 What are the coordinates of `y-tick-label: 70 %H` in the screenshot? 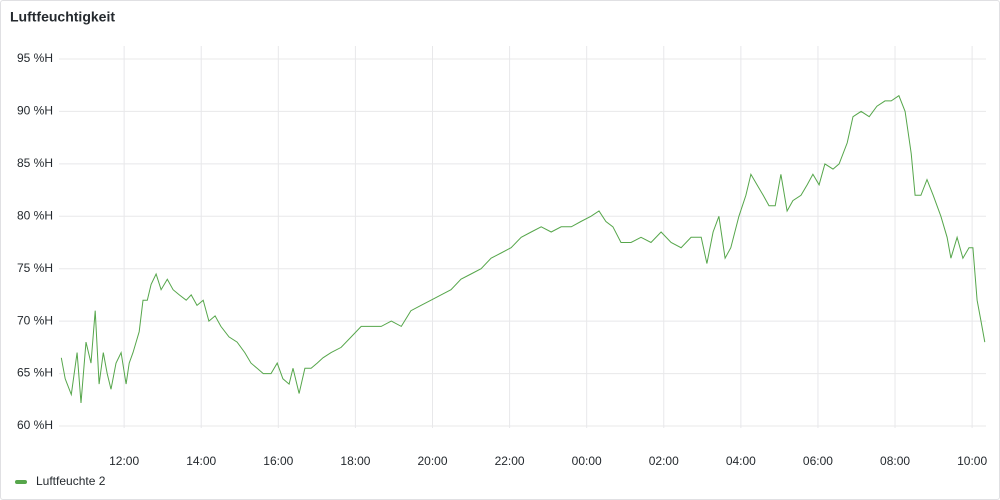 It's located at (35, 320).